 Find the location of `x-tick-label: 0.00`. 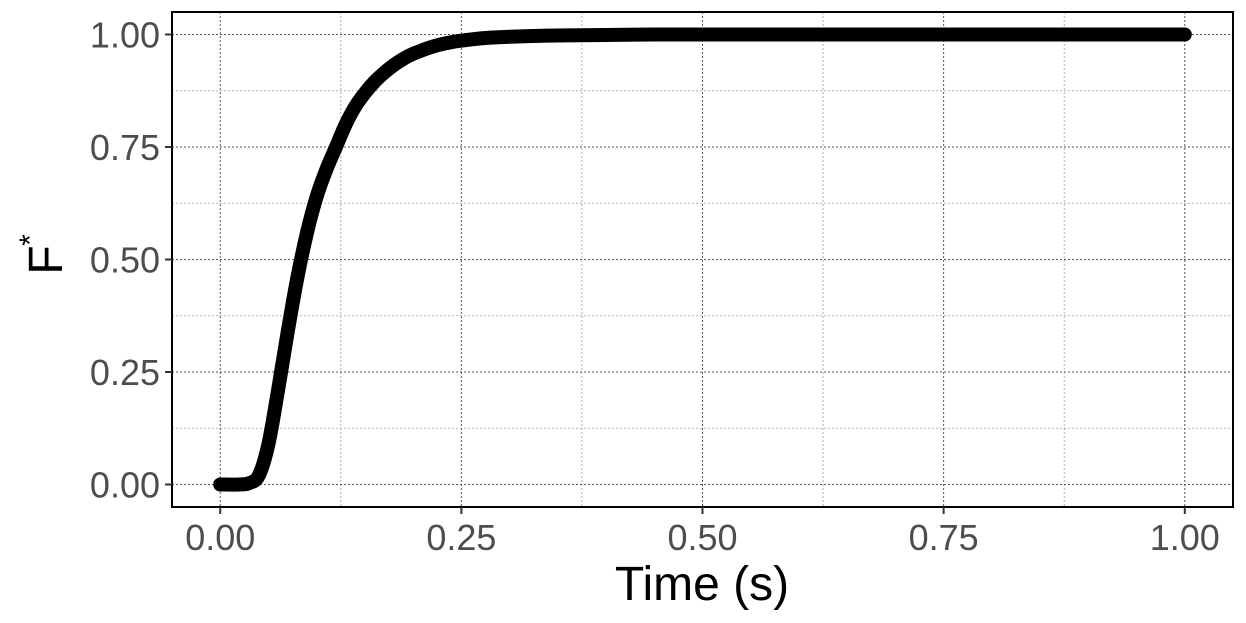

x-tick-label: 0.00 is located at coordinates (220, 537).